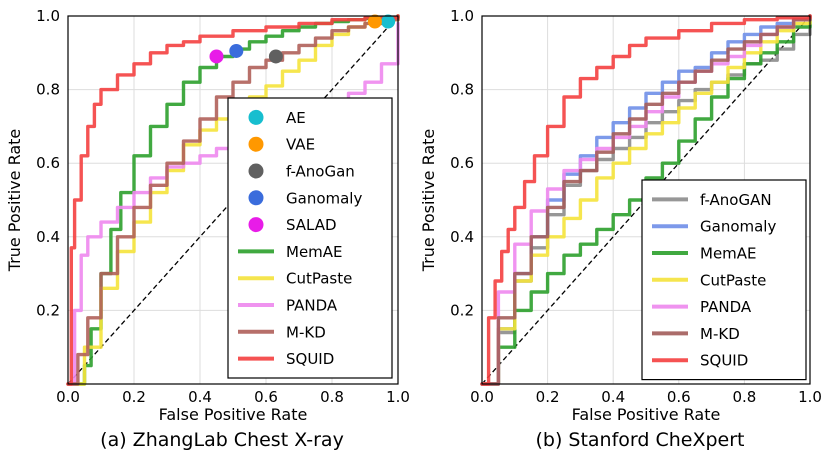 The height and width of the screenshot is (460, 830). What do you see at coordinates (320, 172) in the screenshot?
I see `legend-label: f-AnoGan` at bounding box center [320, 172].